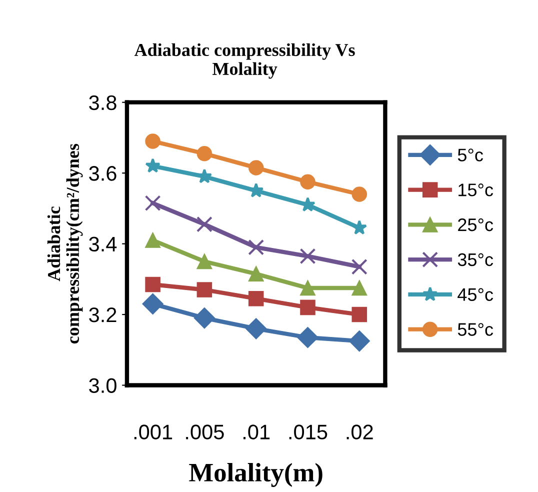 The width and height of the screenshot is (538, 492). What do you see at coordinates (102, 315) in the screenshot?
I see `y-tick-label: 3.2` at bounding box center [102, 315].